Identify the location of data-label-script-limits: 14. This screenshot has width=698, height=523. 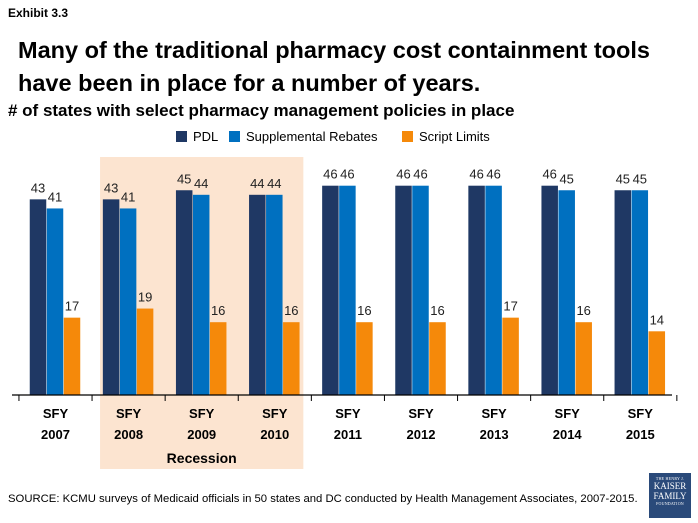
(657, 319).